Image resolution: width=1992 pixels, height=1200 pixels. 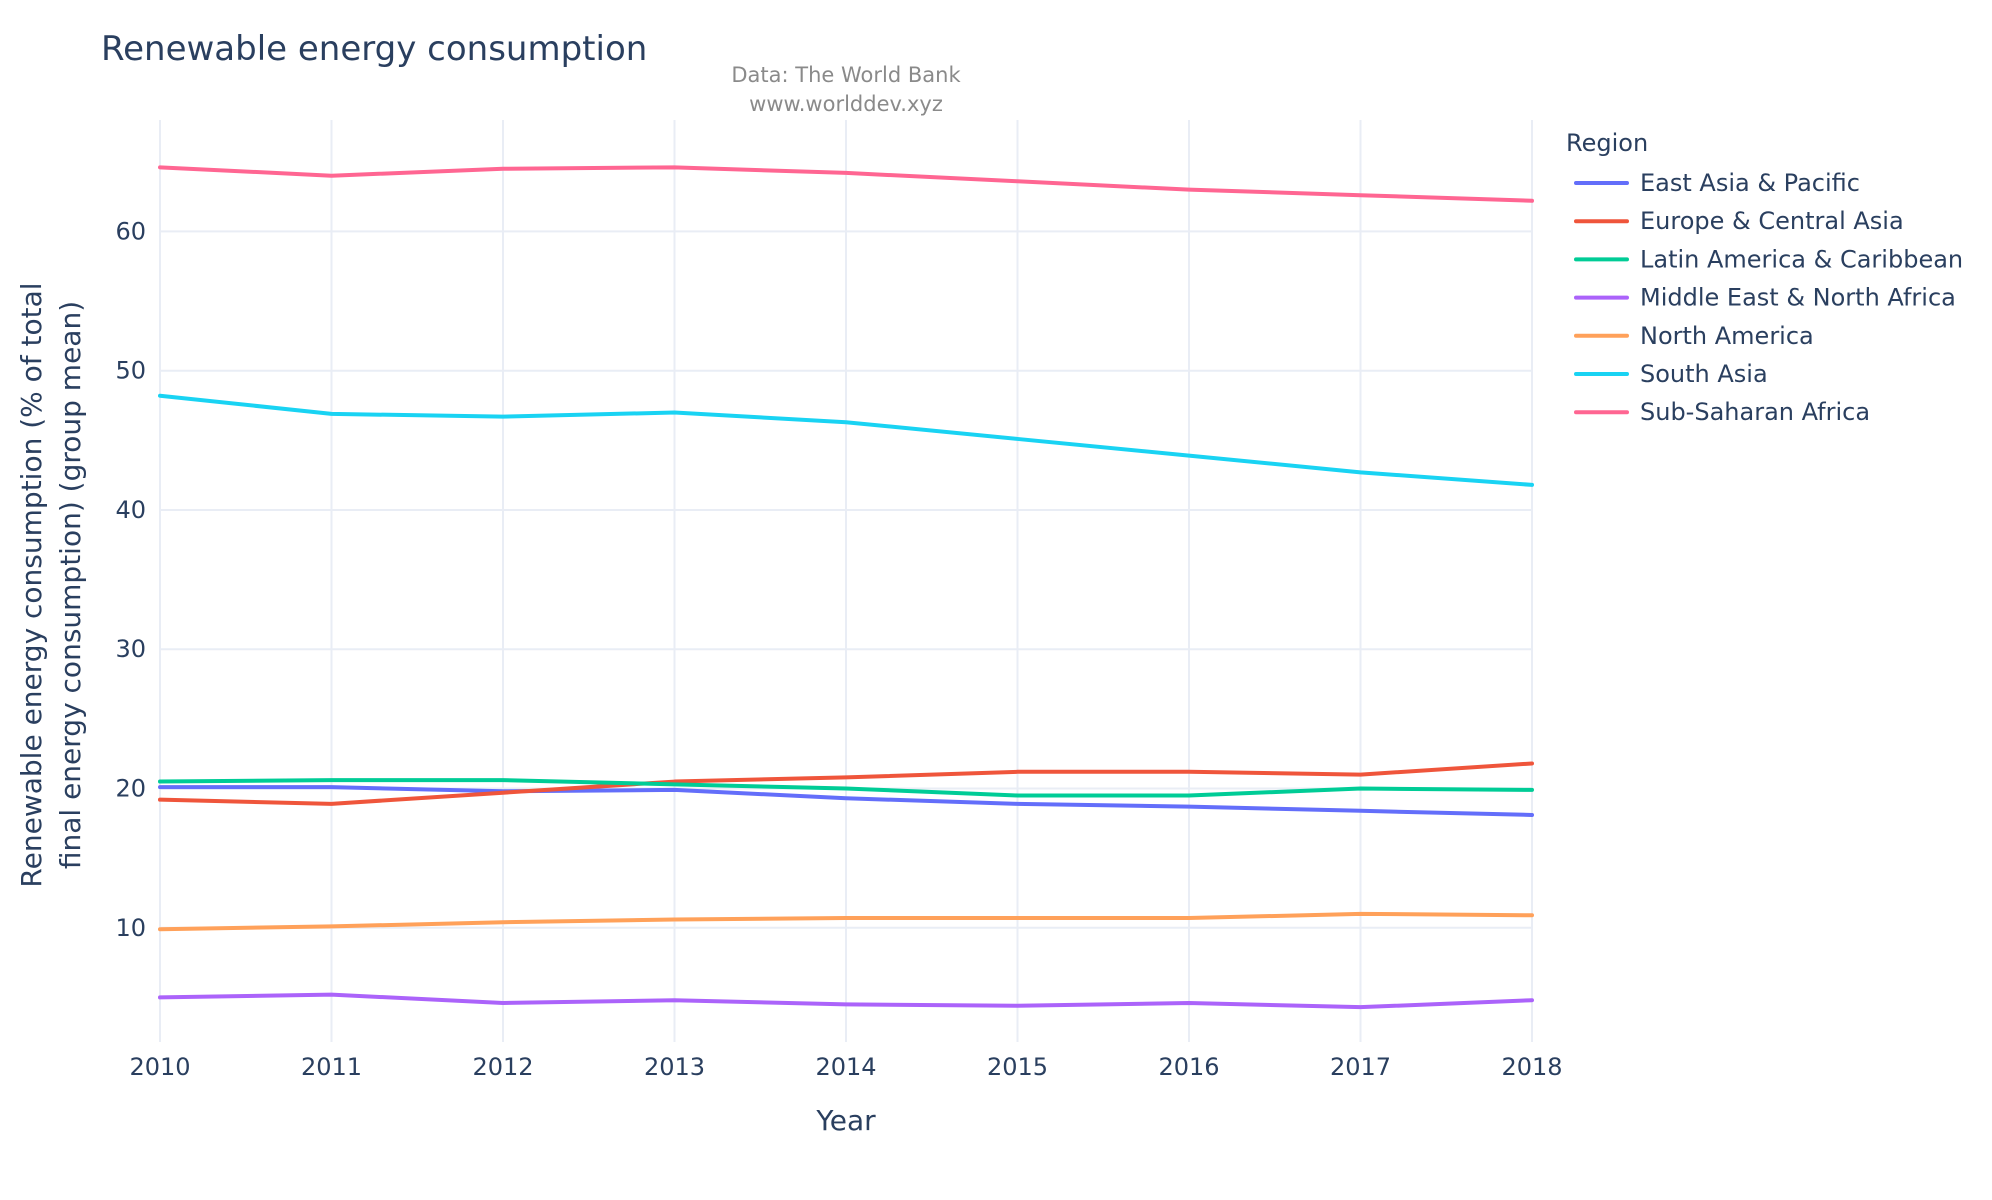 What do you see at coordinates (846, 440) in the screenshot?
I see `series-line-south-asia` at bounding box center [846, 440].